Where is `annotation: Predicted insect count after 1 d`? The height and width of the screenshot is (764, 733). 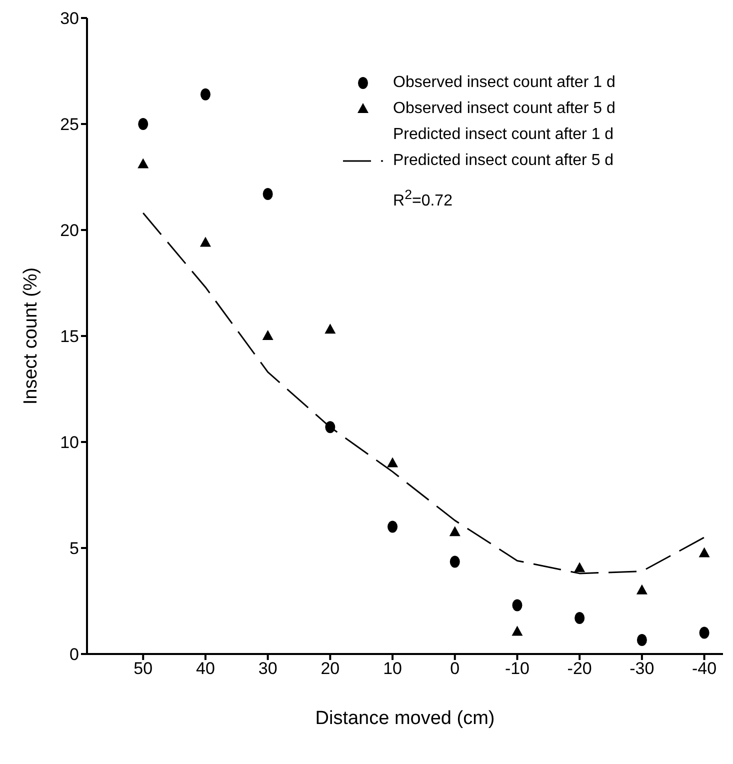
annotation: Predicted insect count after 1 d is located at coordinates (503, 135).